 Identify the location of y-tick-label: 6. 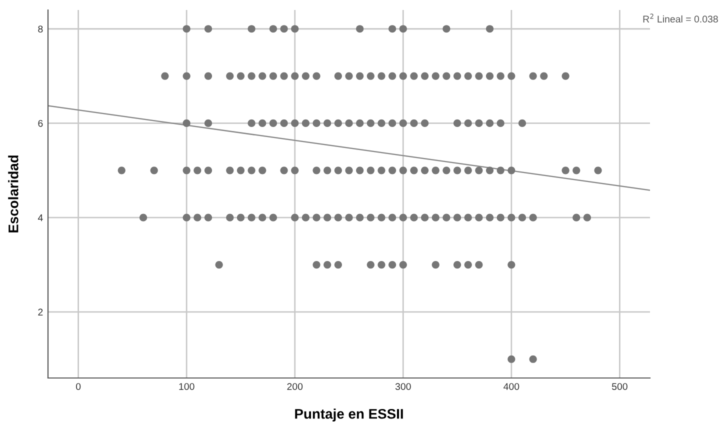
(40, 123).